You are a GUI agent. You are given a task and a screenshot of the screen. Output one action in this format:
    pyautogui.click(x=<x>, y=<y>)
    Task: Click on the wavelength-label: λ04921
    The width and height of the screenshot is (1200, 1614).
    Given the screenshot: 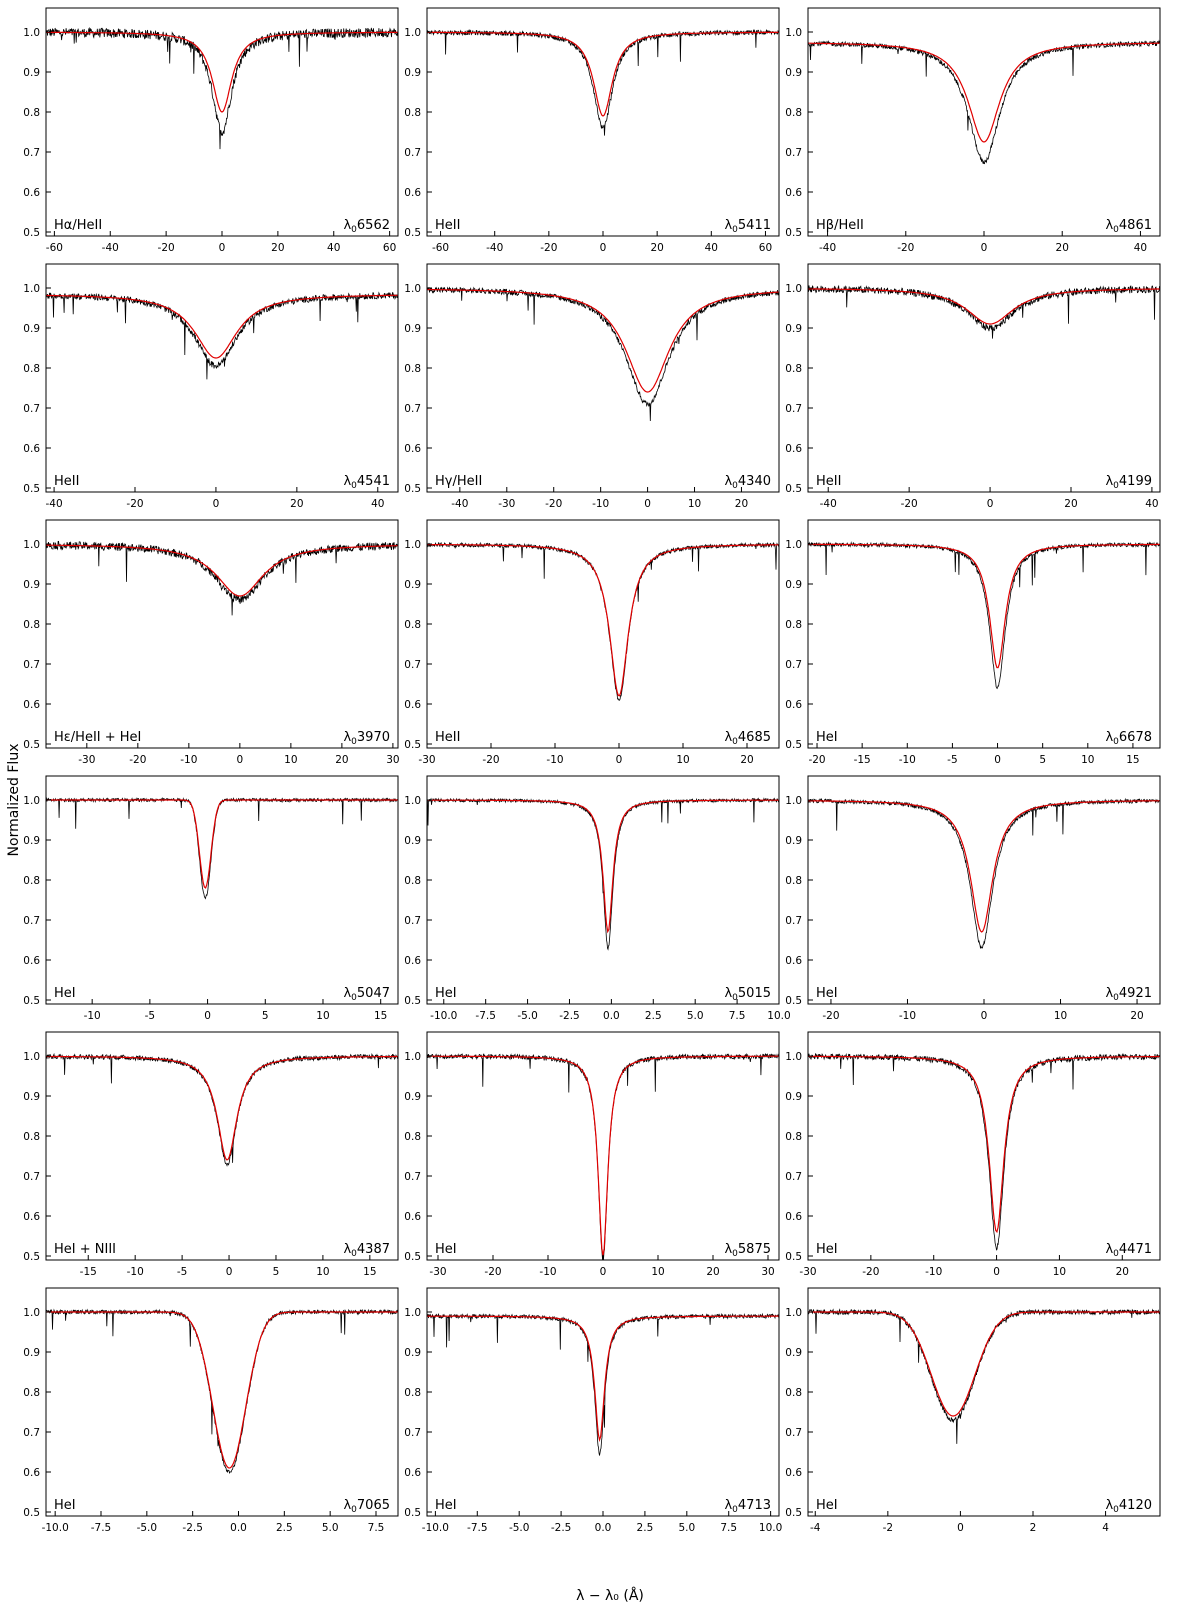 What is the action you would take?
    pyautogui.click(x=1128, y=994)
    